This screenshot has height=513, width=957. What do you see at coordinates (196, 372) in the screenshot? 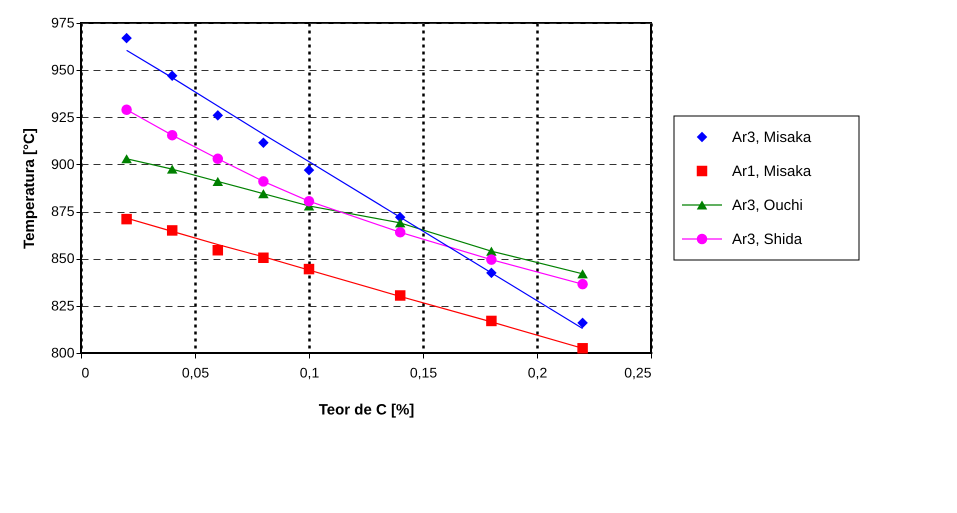
I see `x-tick-label: 0,05` at bounding box center [196, 372].